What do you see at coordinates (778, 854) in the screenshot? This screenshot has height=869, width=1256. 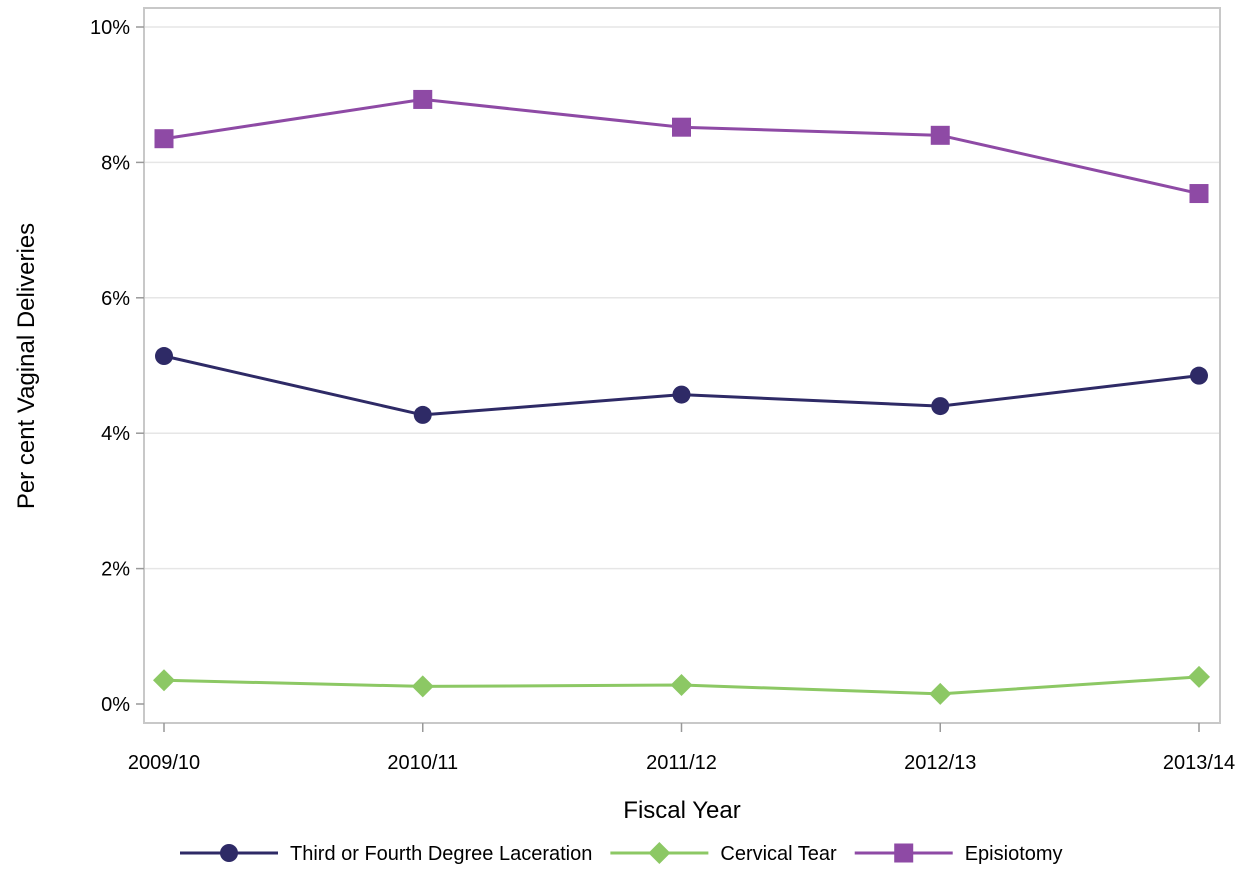 I see `legend-label: Cervical Tear` at bounding box center [778, 854].